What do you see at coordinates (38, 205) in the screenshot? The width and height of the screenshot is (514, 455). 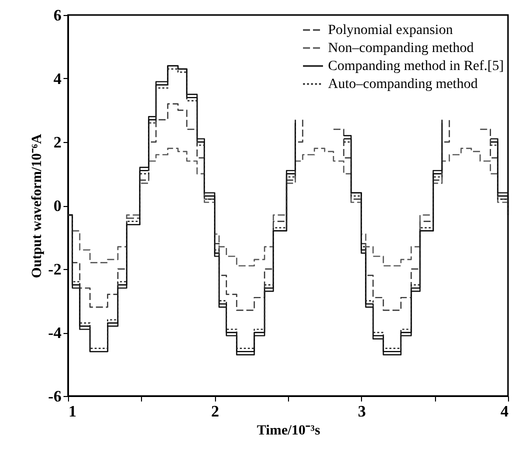 I see `y-axis-title: Output waveform/10⁻⁶A` at bounding box center [38, 205].